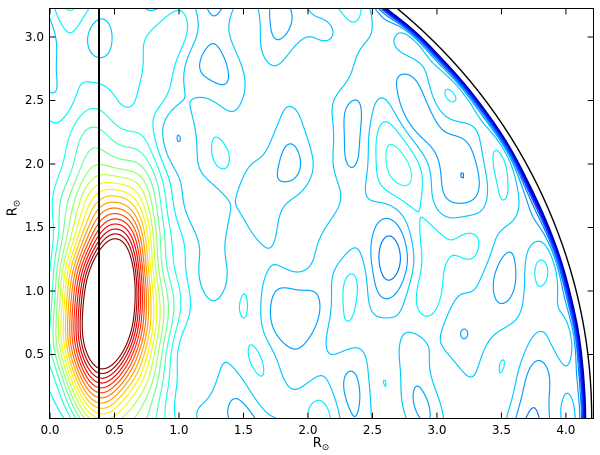 This screenshot has height=455, width=600. I want to click on x-tick-label: 4.0, so click(566, 430).